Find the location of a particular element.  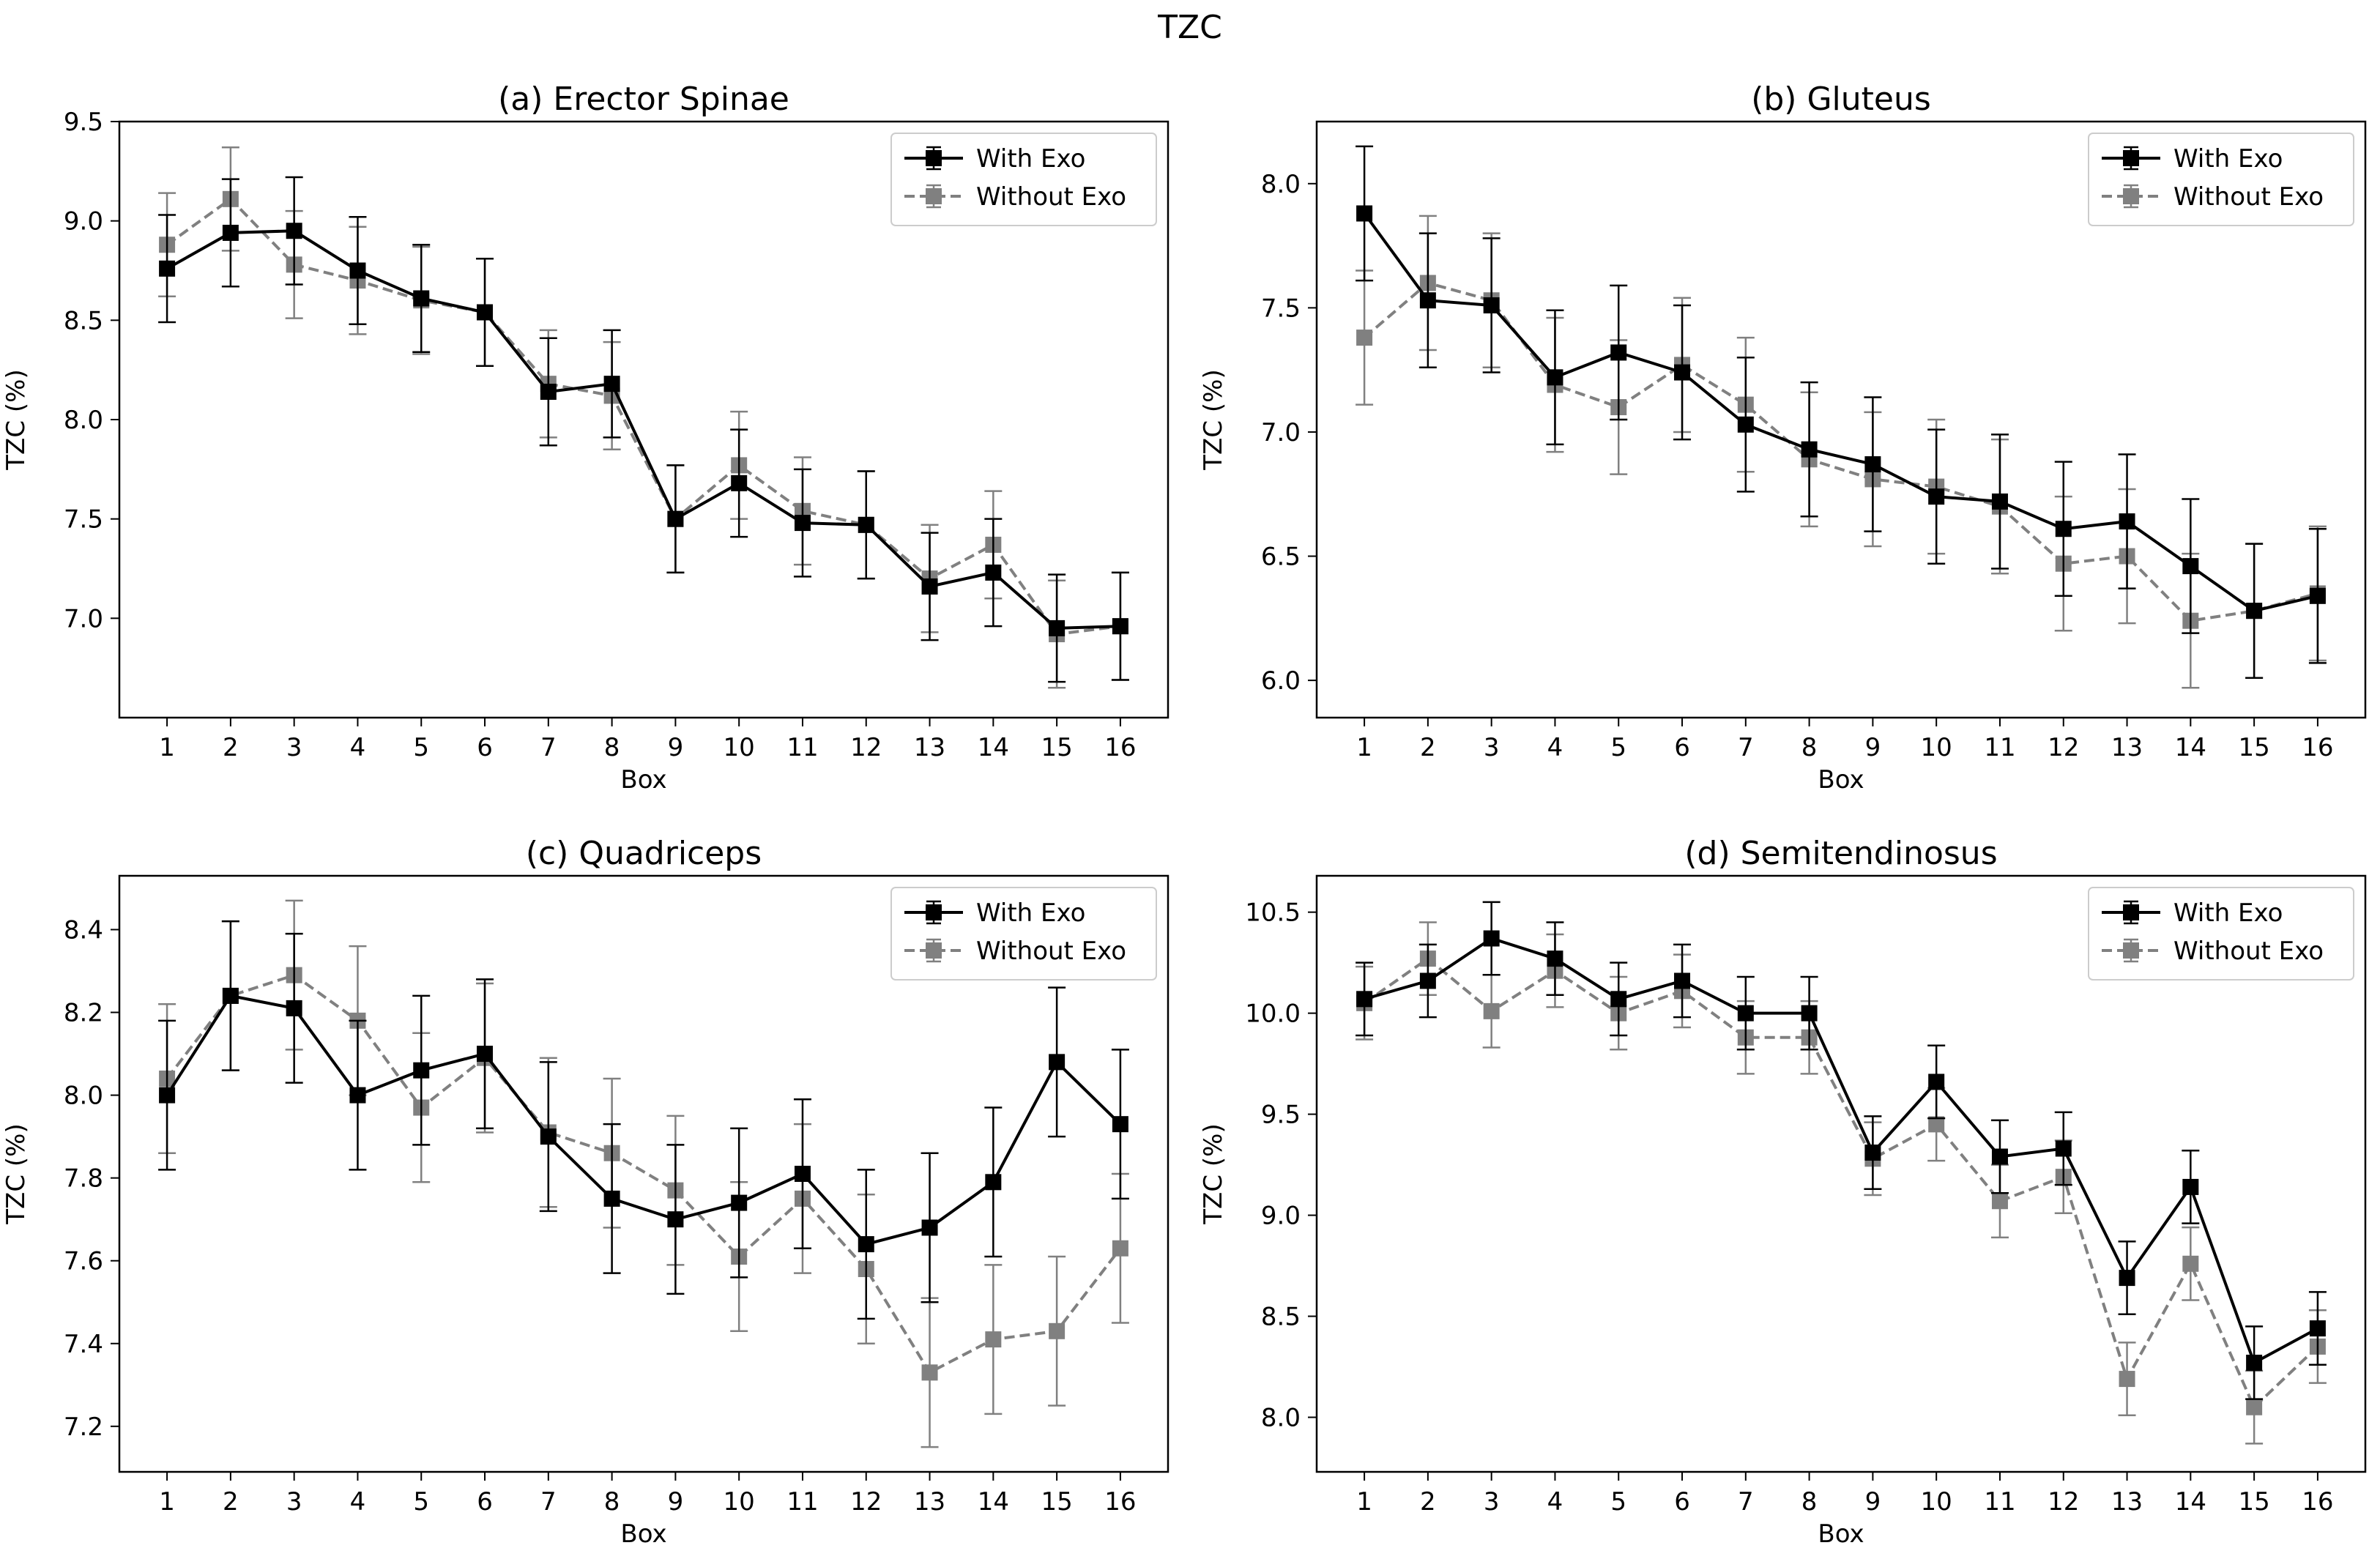

series-without-exo is located at coordinates (643, 417).